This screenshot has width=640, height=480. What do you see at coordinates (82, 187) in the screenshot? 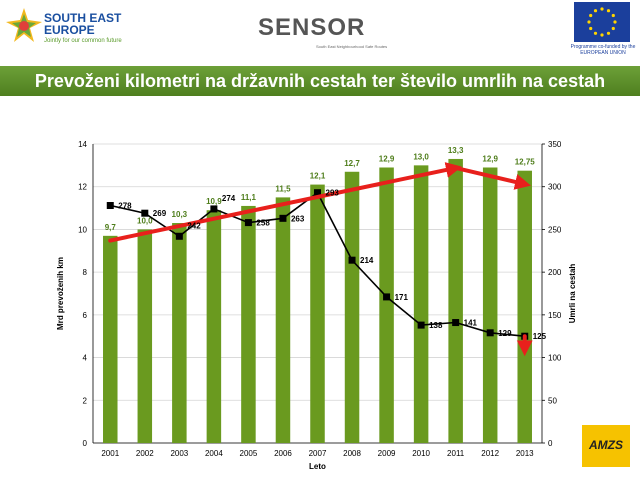
I see `y-tick-label: 12` at bounding box center [82, 187].